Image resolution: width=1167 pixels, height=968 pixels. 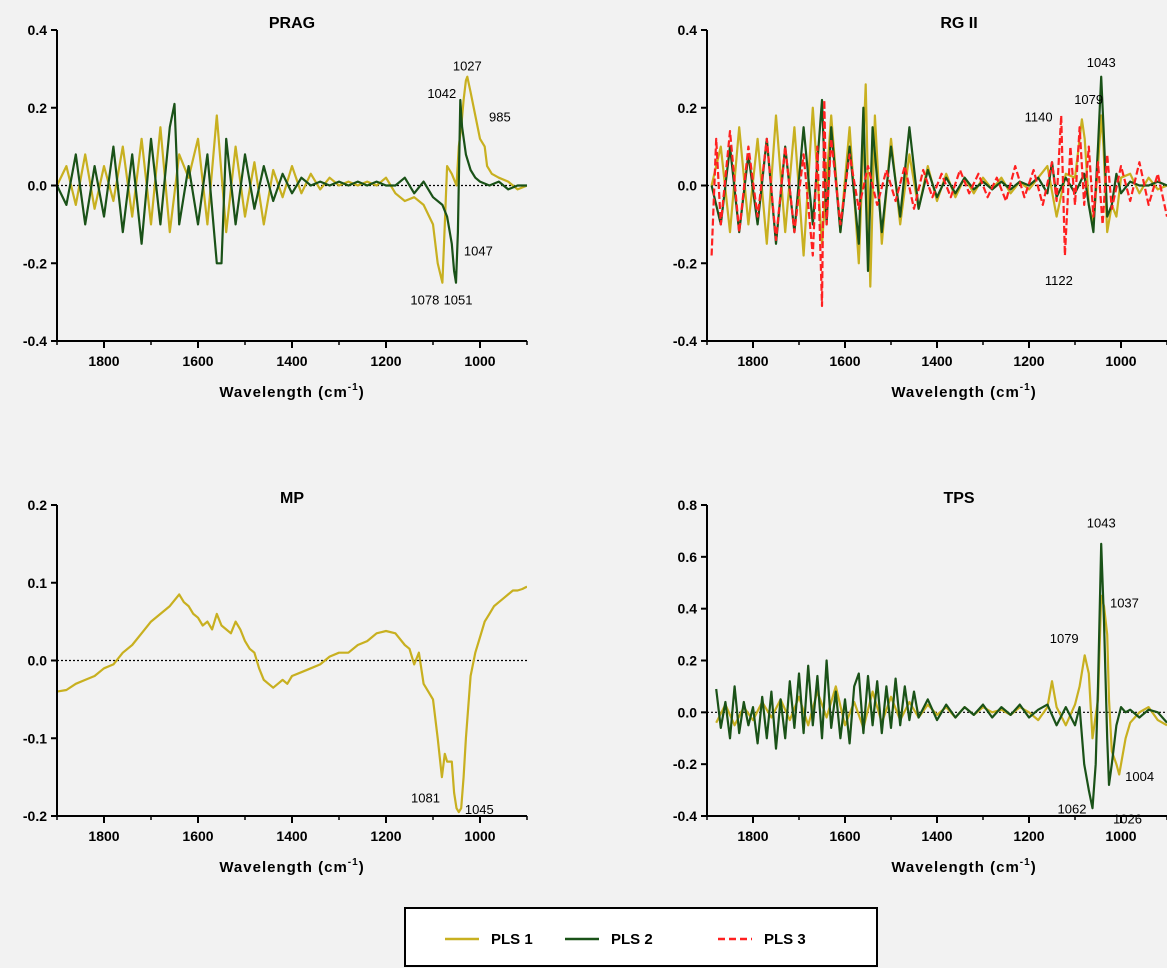 I want to click on peak-annotation: 1140, so click(x=1039, y=116).